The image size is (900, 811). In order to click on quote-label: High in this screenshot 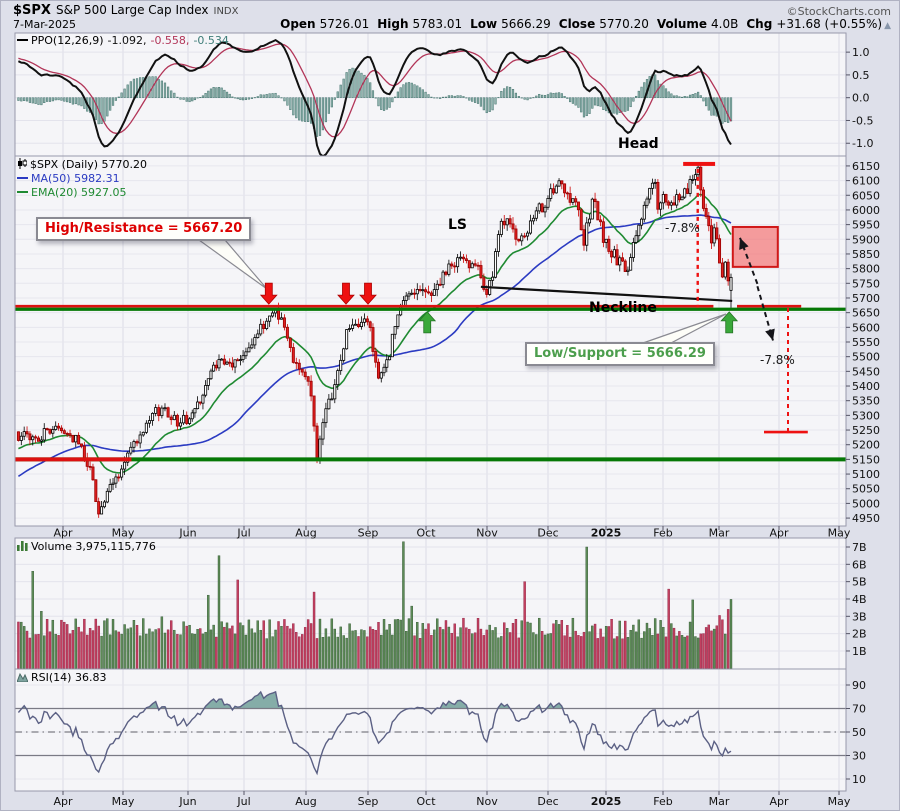, I will do `click(393, 24)`.